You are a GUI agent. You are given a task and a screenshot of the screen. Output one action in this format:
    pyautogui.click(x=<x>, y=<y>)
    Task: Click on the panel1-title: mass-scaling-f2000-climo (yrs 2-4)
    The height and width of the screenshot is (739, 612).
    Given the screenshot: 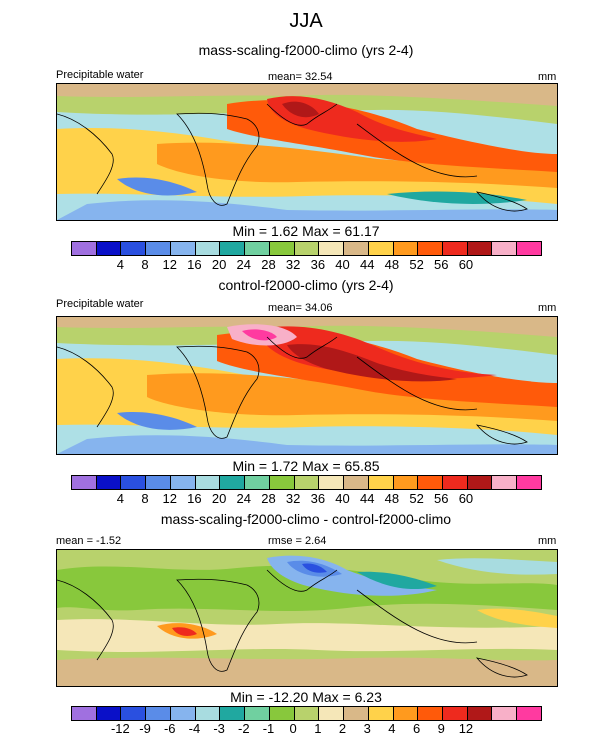 What is the action you would take?
    pyautogui.click(x=306, y=50)
    